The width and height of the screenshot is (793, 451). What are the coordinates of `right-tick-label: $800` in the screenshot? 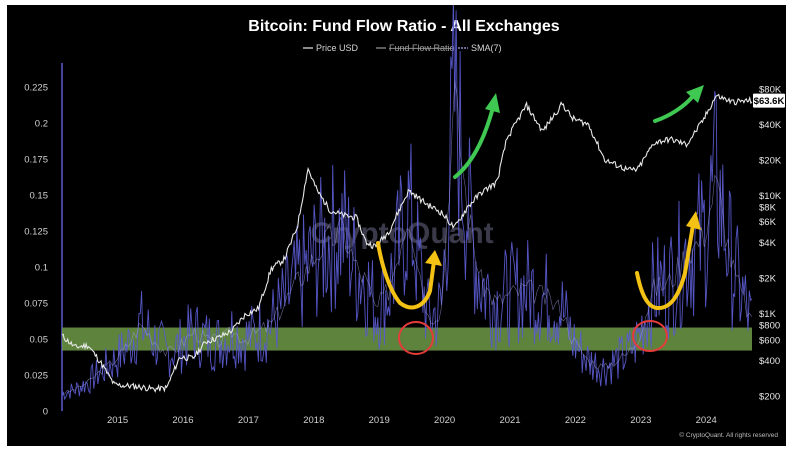 It's located at (769, 326).